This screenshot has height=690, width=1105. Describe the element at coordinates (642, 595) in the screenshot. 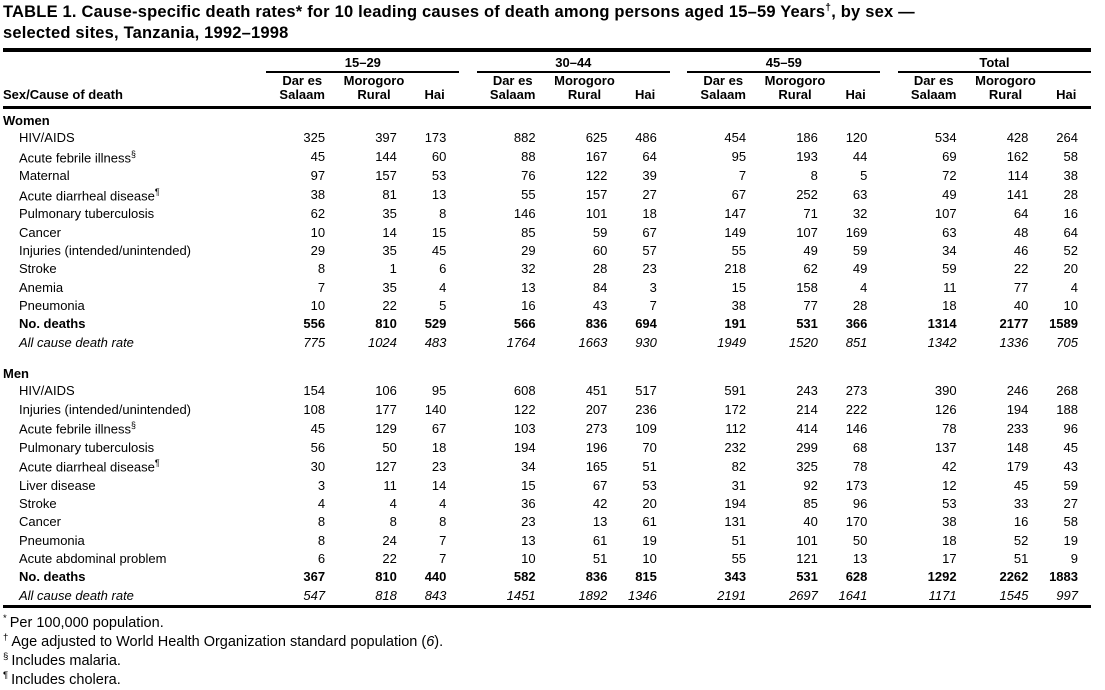

I see `value-cell: 1346` at that location.